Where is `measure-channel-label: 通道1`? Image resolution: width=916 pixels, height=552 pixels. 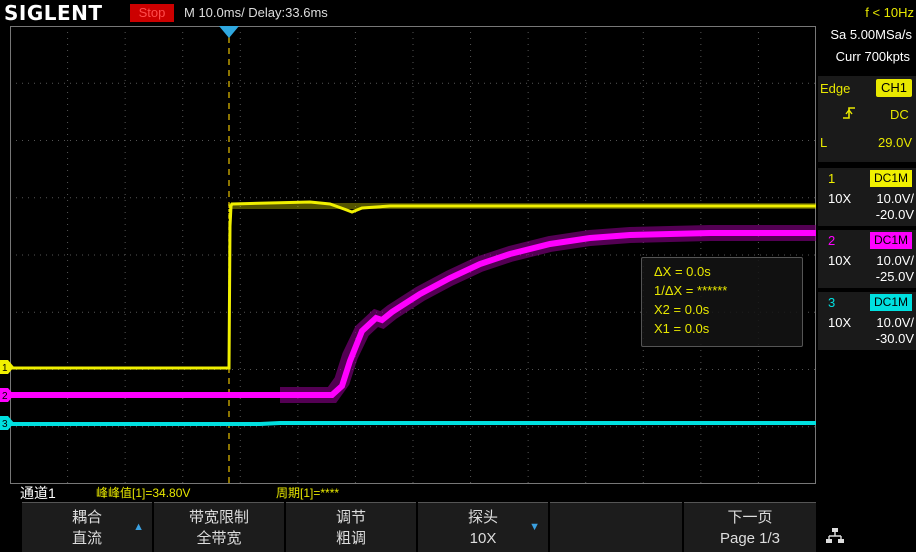
measure-channel-label: 通道1 is located at coordinates (38, 493).